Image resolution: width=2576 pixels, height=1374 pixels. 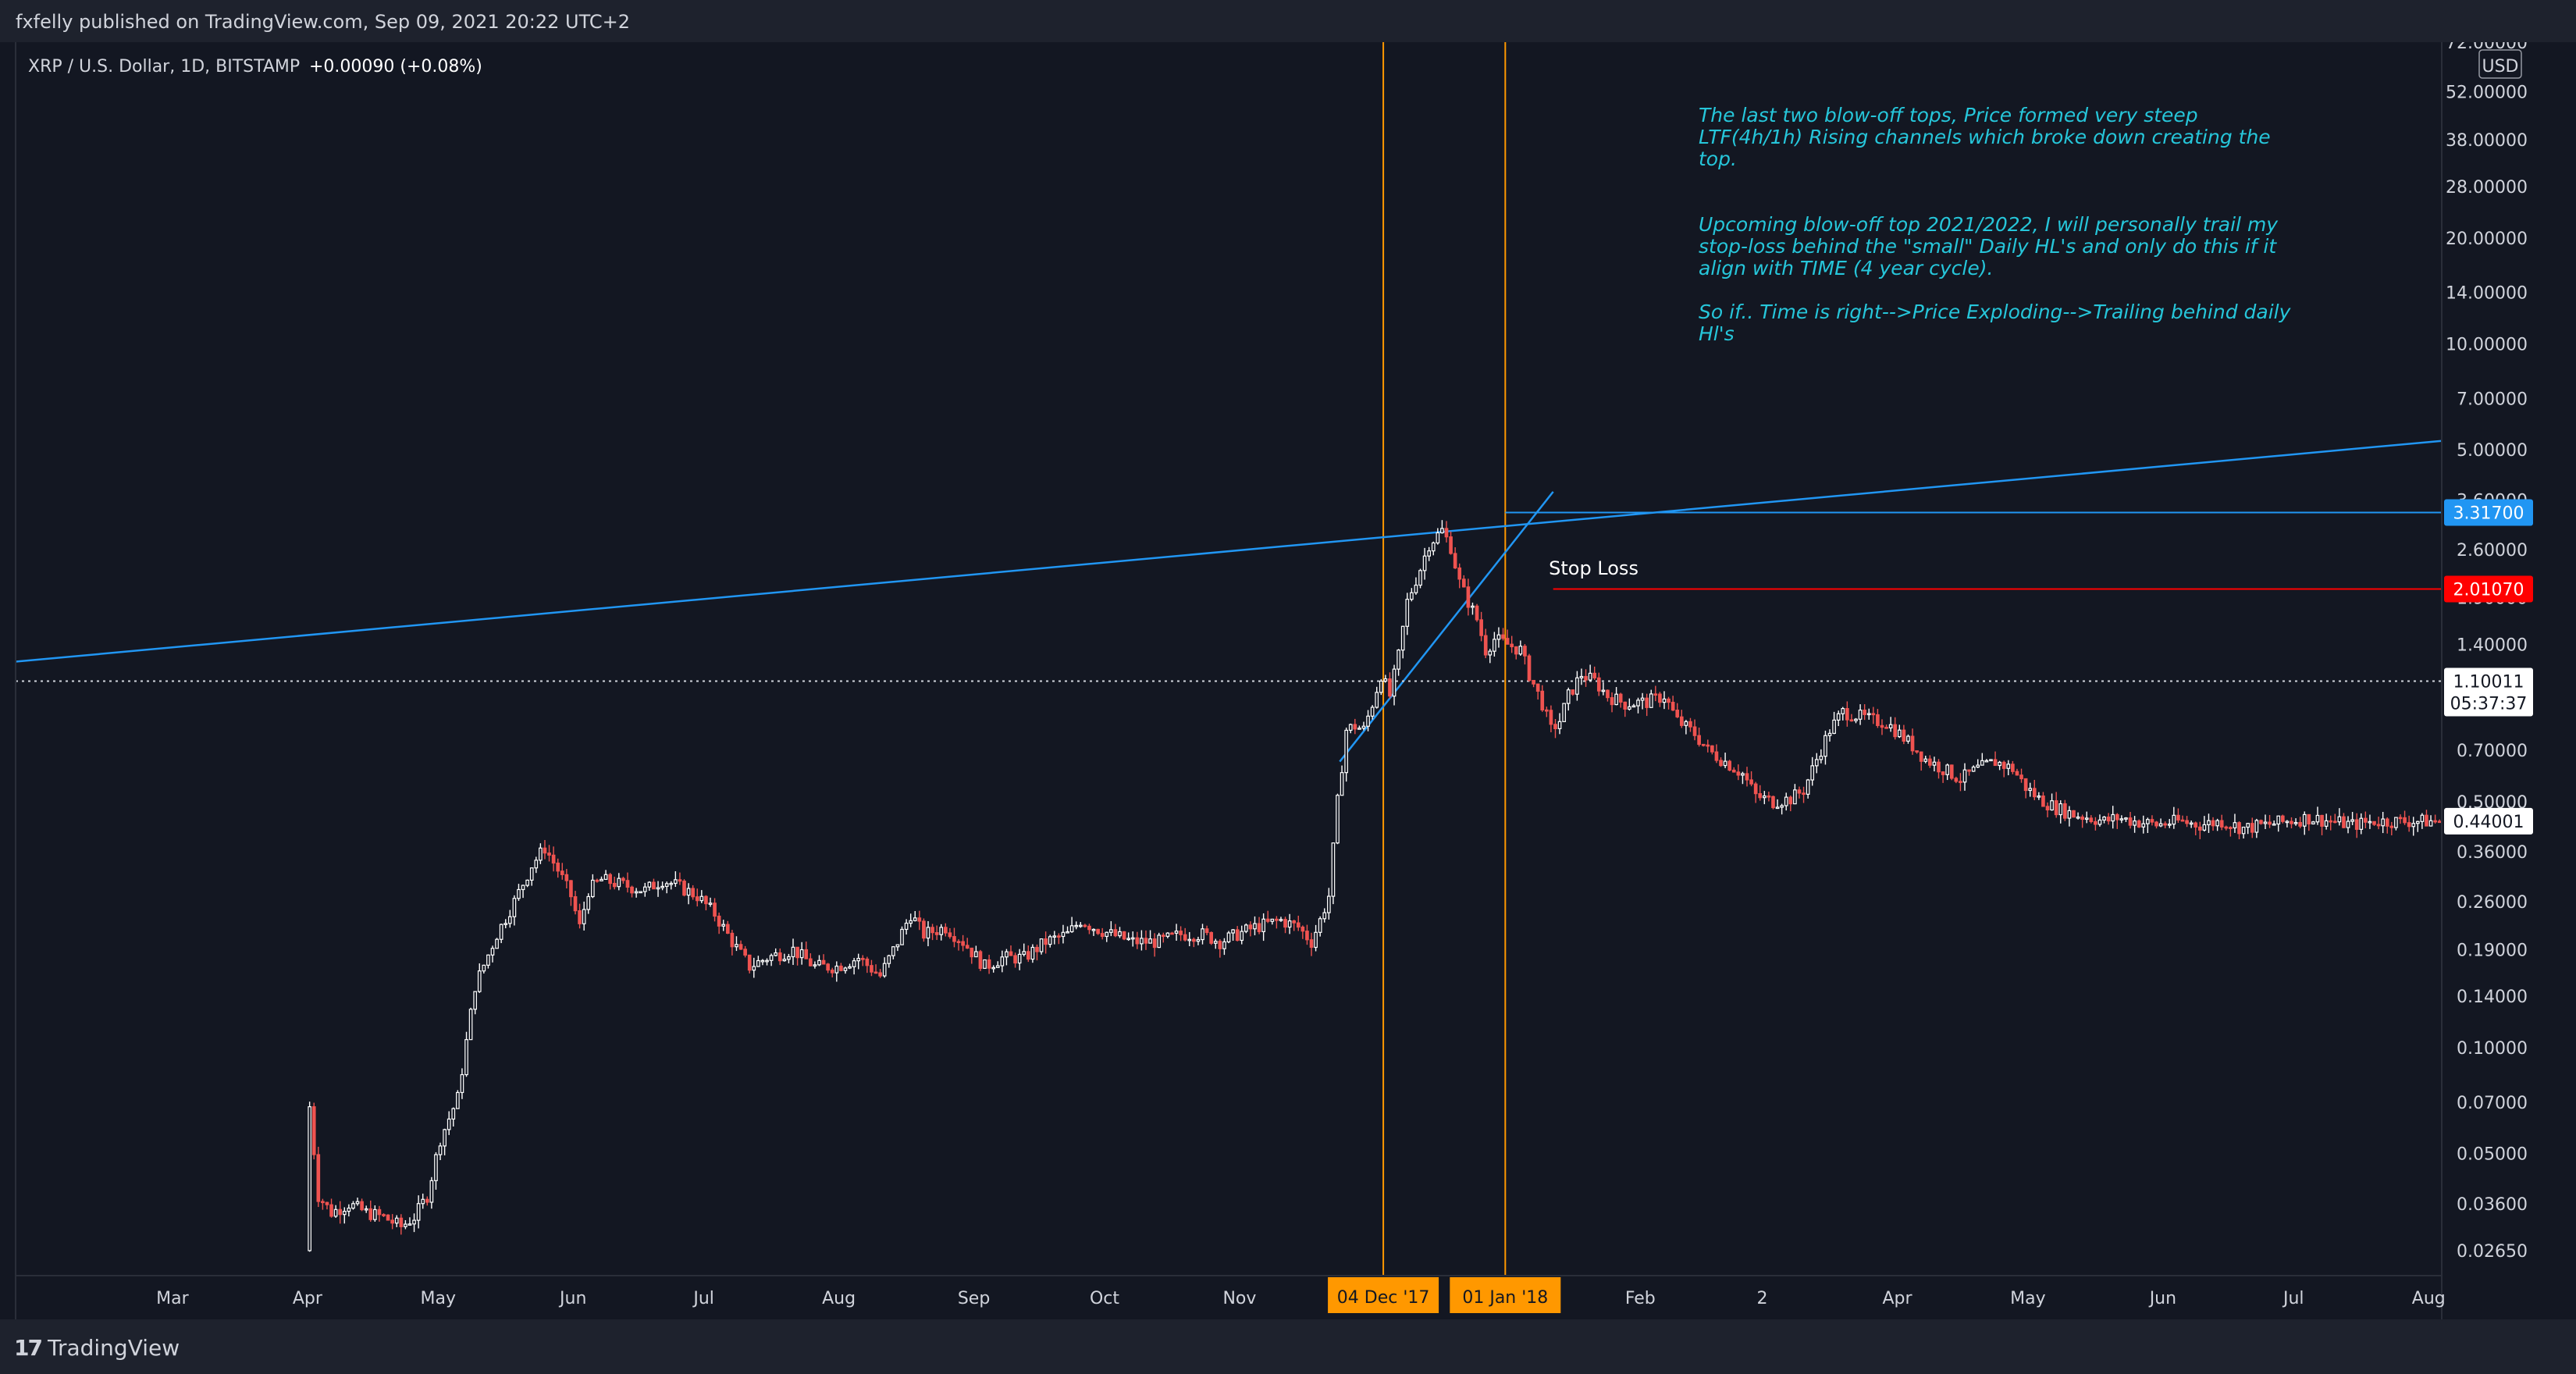 What do you see at coordinates (1446, 627) in the screenshot?
I see `rising-channel-line` at bounding box center [1446, 627].